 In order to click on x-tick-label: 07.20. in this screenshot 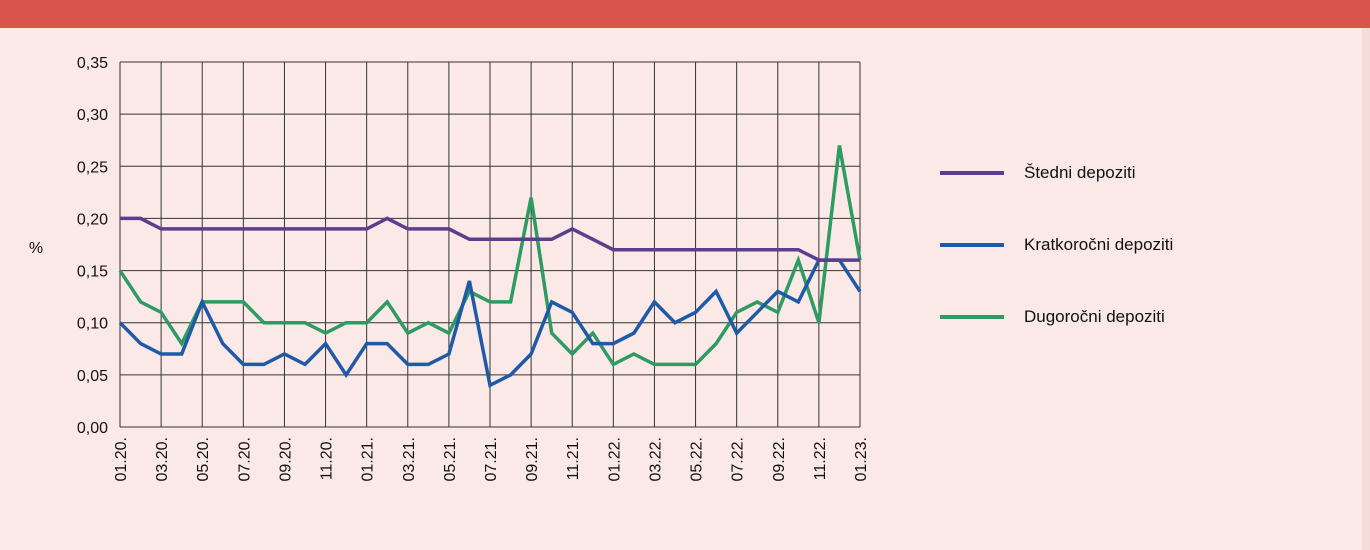, I will do `click(244, 459)`.